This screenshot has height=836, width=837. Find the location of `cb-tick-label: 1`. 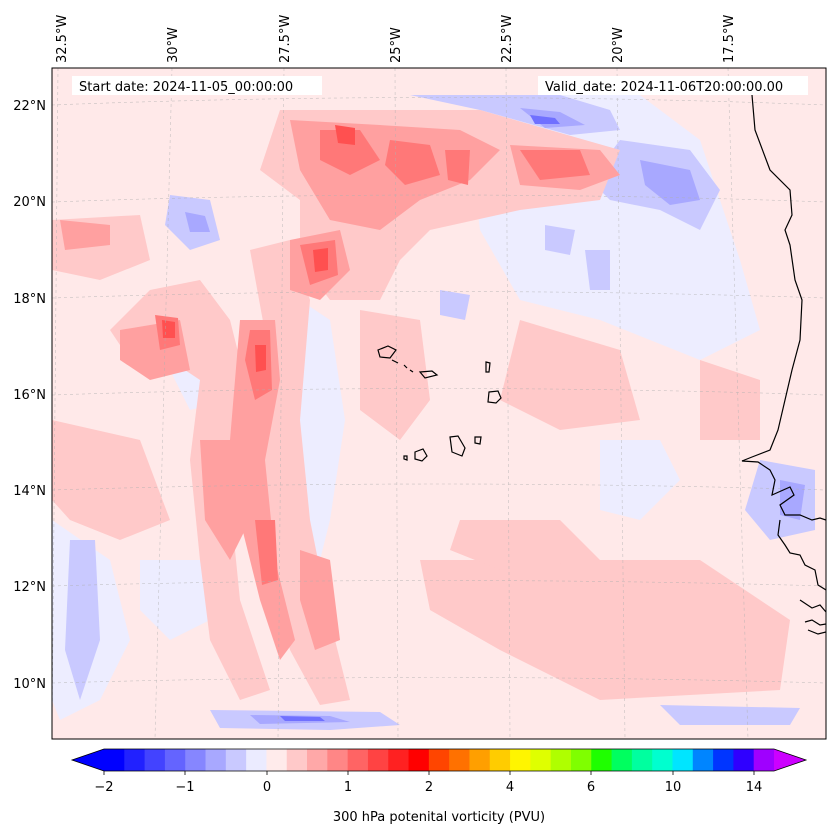

cb-tick-label: 1 is located at coordinates (348, 787).